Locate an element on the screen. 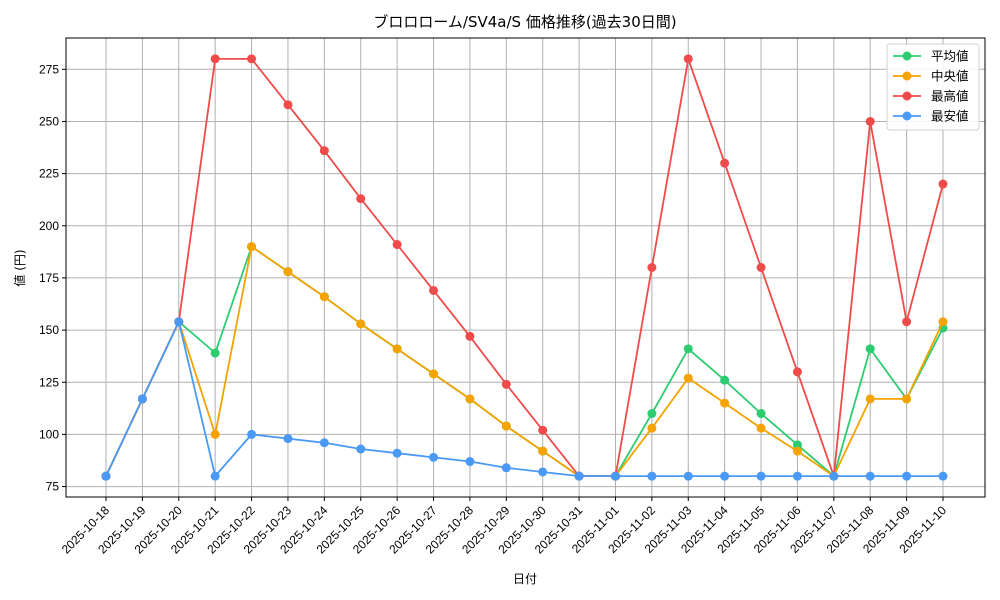 Image resolution: width=1000 pixels, height=600 pixels. legend-box is located at coordinates (933, 87).